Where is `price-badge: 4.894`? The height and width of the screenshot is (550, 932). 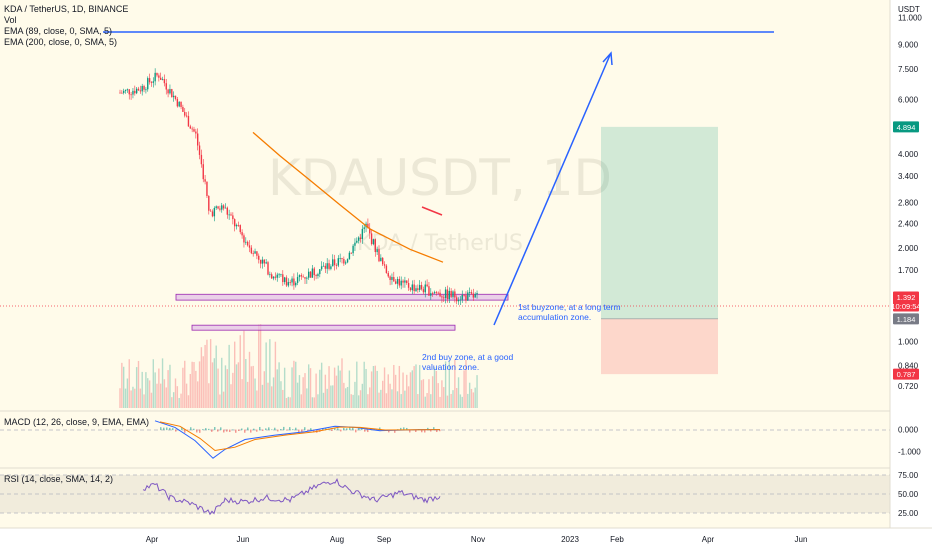 price-badge: 4.894 is located at coordinates (906, 127).